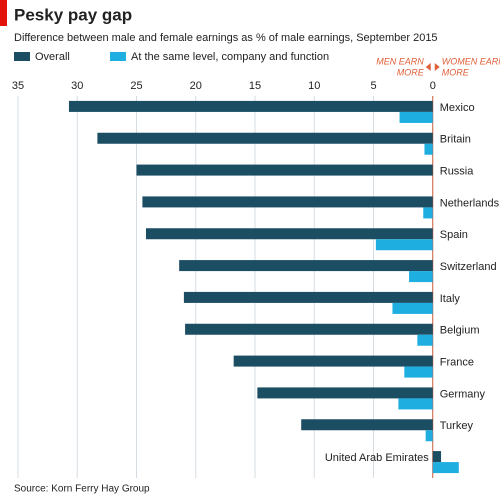 Image resolution: width=500 pixels, height=504 pixels. I want to click on category-label: France, so click(457, 362).